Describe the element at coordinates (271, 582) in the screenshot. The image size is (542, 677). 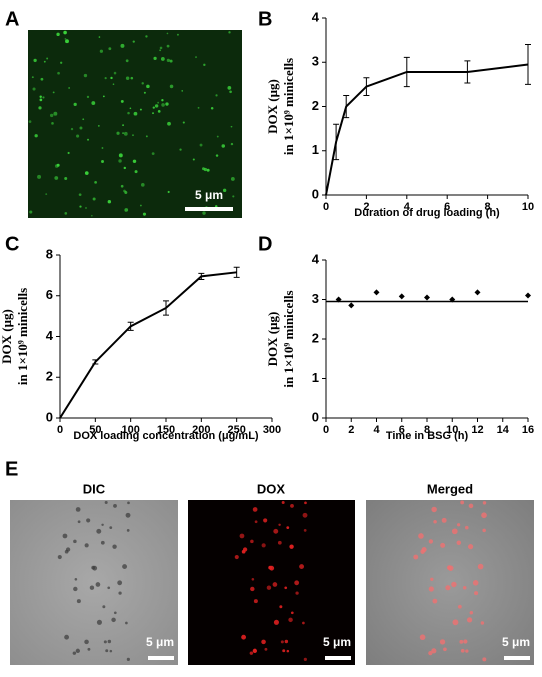
I see `dox-image` at that location.